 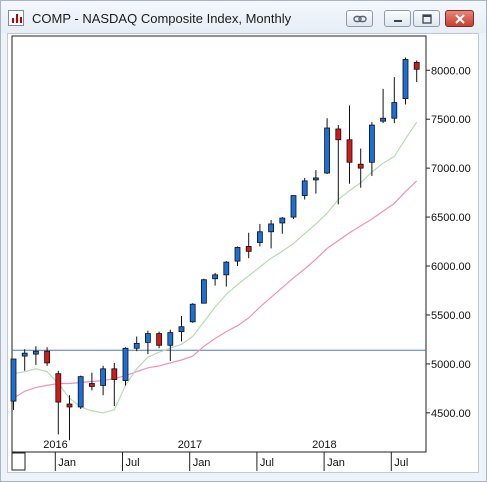 What do you see at coordinates (55, 445) in the screenshot?
I see `x-year-label: 2016` at bounding box center [55, 445].